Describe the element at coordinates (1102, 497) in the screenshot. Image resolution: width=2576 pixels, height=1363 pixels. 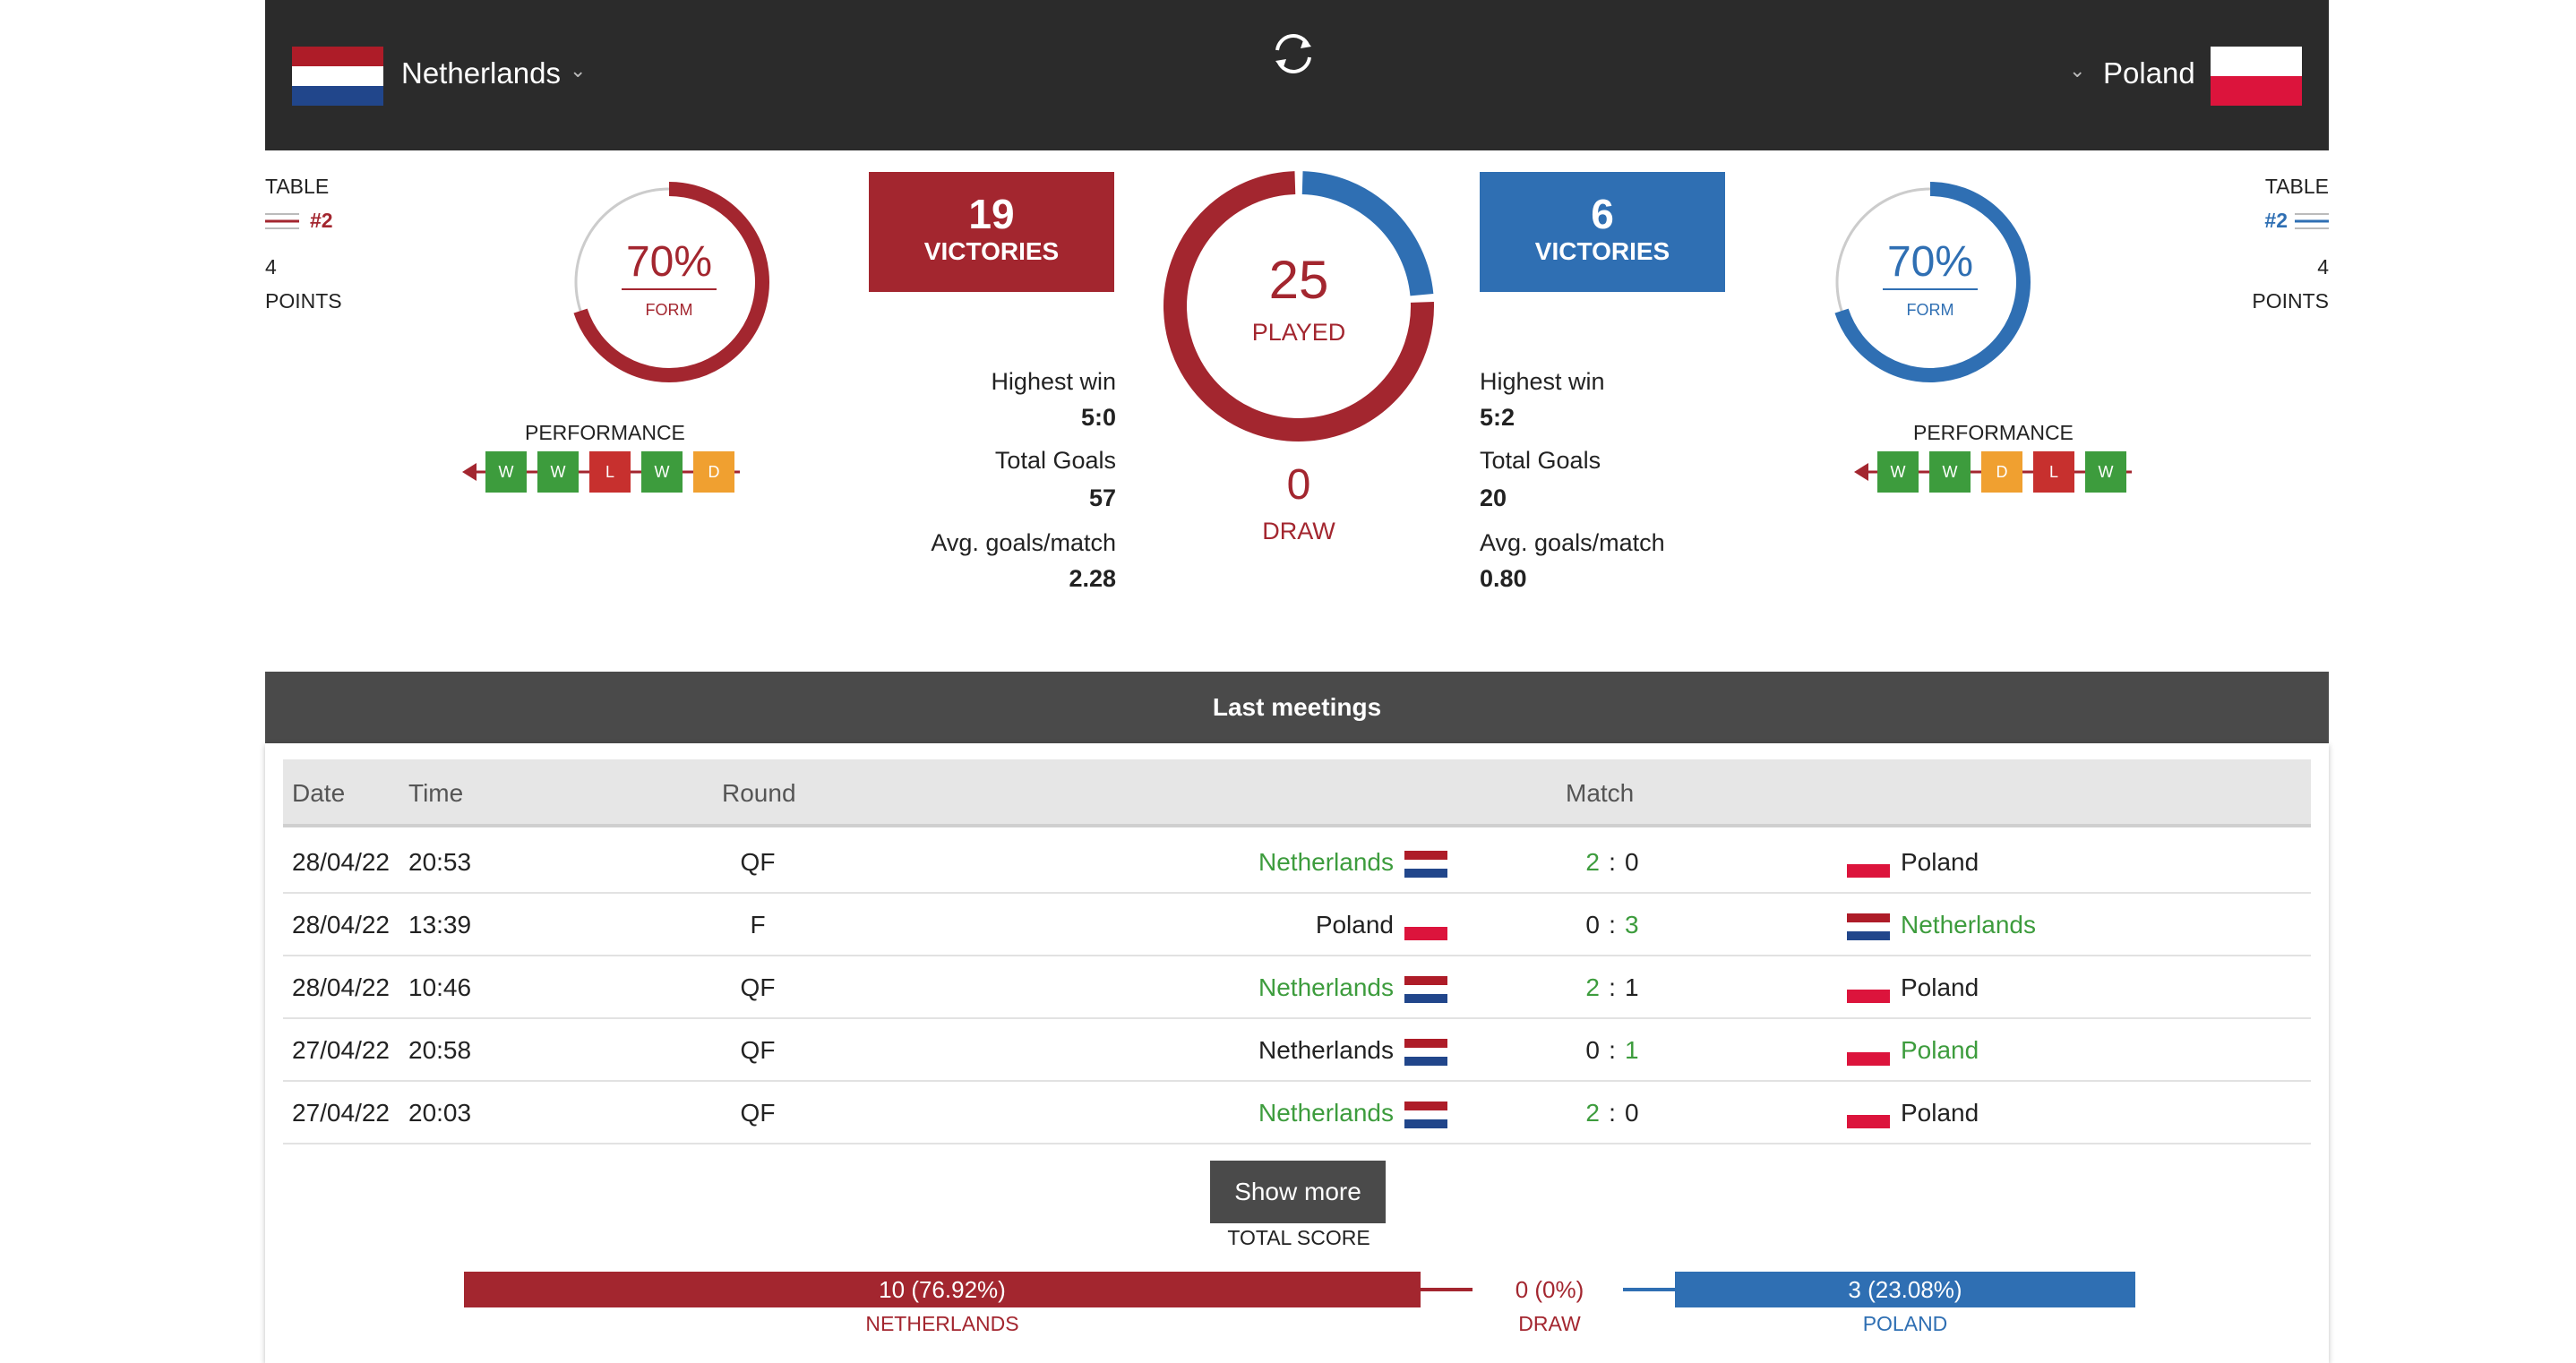
I see `home-total-goals: 57` at that location.